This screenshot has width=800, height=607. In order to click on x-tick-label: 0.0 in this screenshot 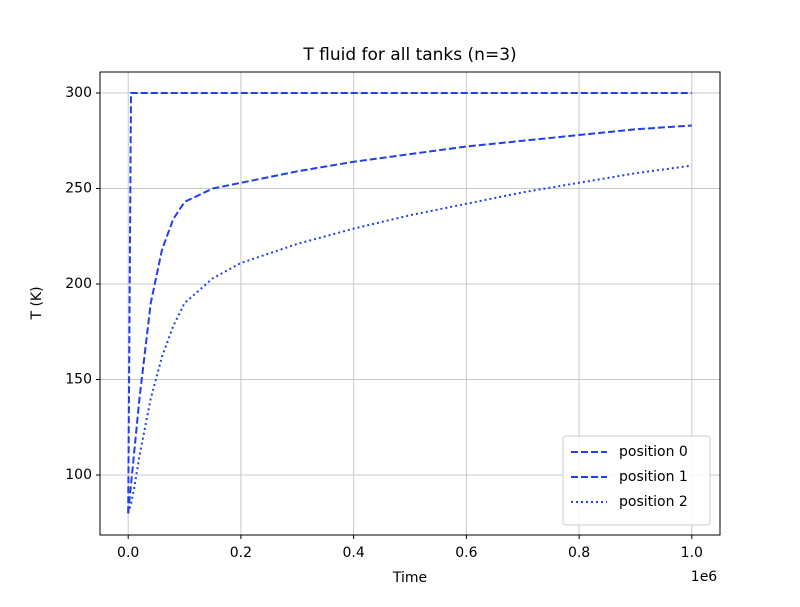, I will do `click(128, 553)`.